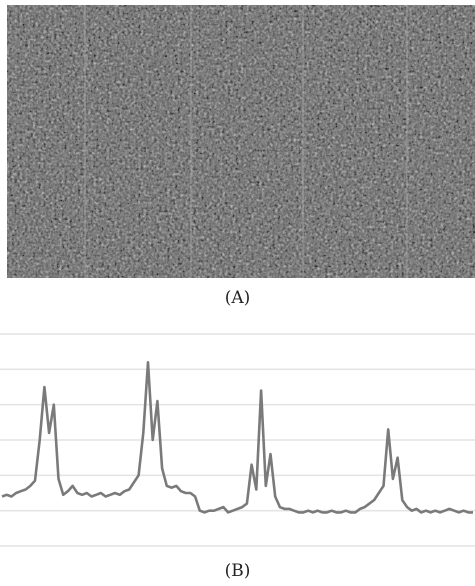  I want to click on caption-a: (A), so click(237, 298).